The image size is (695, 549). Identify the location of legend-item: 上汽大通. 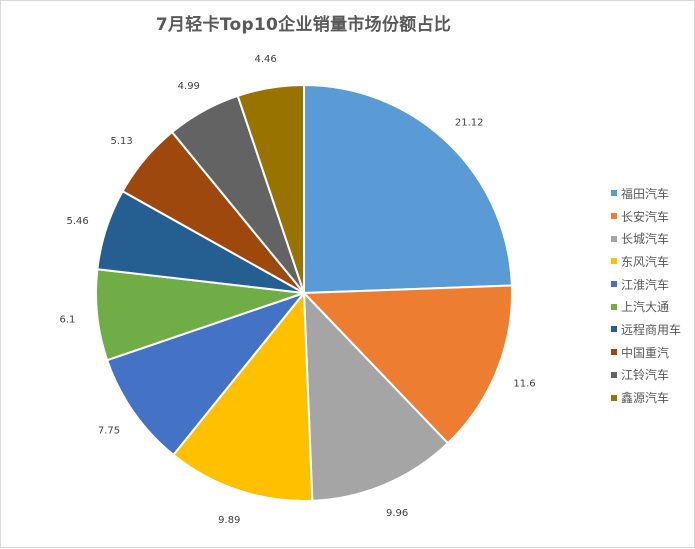
(646, 306).